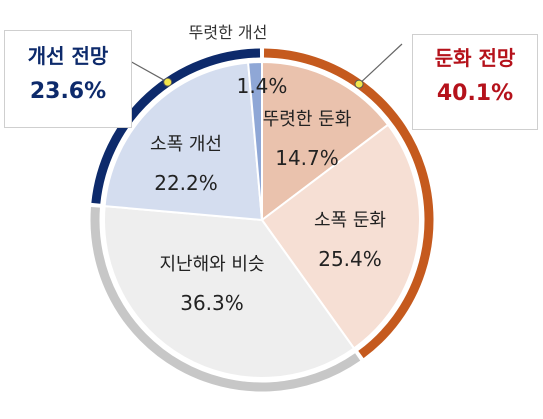 This screenshot has width=543, height=419. Describe the element at coordinates (350, 220) in the screenshot. I see `slice-name-label: 소폭 둔화` at that location.